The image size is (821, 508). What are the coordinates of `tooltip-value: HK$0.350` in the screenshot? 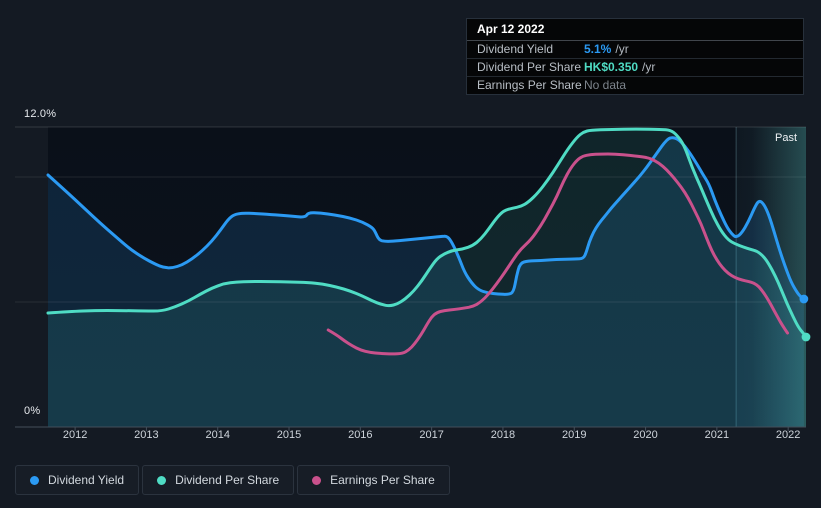 It's located at (611, 67).